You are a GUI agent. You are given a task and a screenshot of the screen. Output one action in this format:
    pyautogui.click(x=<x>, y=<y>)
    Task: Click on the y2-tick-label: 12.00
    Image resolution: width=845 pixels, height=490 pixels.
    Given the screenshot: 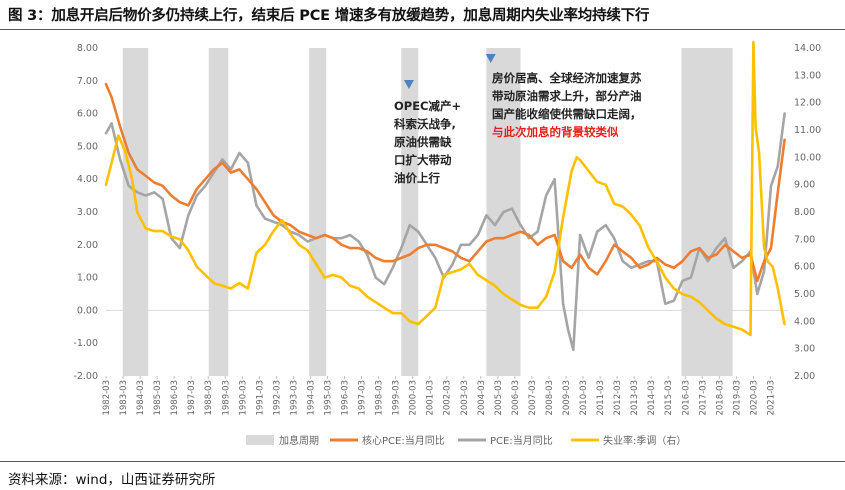 What is the action you would take?
    pyautogui.click(x=807, y=103)
    